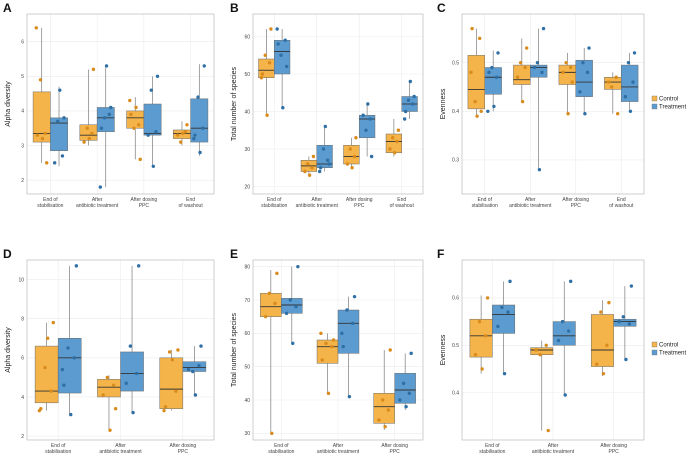 The height and width of the screenshot is (466, 690). What do you see at coordinates (621, 200) in the screenshot?
I see `x-tick-line: End` at bounding box center [621, 200].